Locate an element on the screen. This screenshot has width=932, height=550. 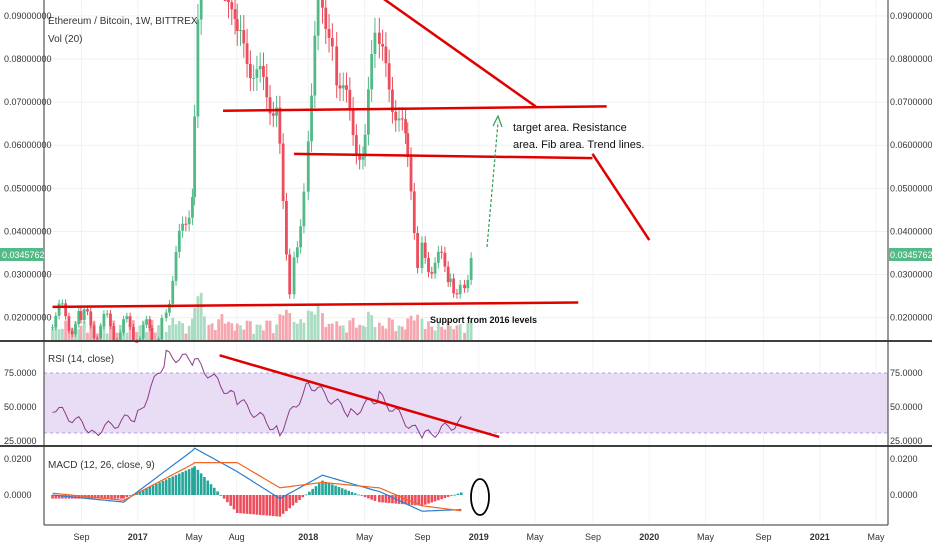
price-badge-right-text: 0.03457622 is located at coordinates (911, 255).